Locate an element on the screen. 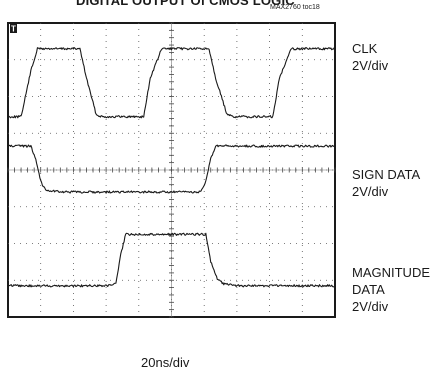 The width and height of the screenshot is (435, 382). trigger-marker-icon: T is located at coordinates (13, 29).